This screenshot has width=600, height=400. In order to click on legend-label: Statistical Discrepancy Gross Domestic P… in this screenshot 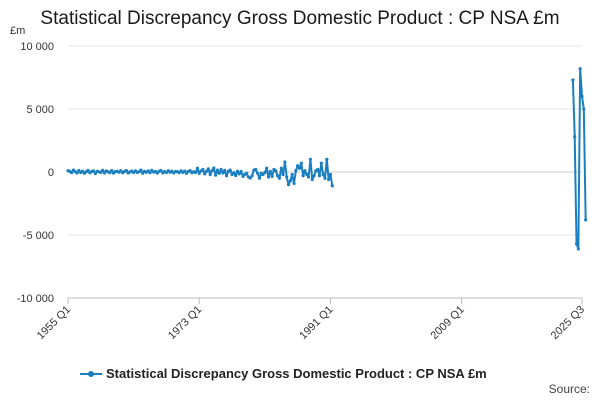, I will do `click(296, 373)`.